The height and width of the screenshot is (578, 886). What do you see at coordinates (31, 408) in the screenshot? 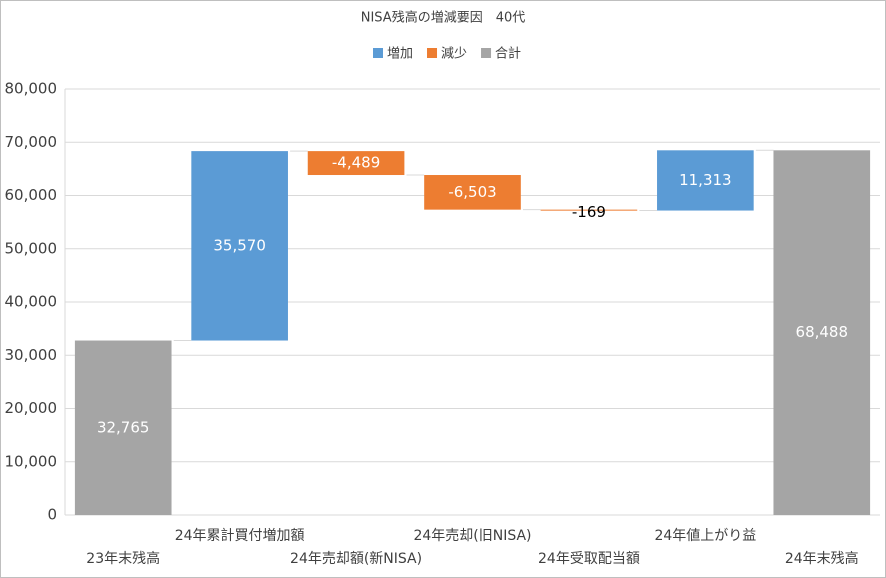
I see `y-tick-label: 20,000` at bounding box center [31, 408].